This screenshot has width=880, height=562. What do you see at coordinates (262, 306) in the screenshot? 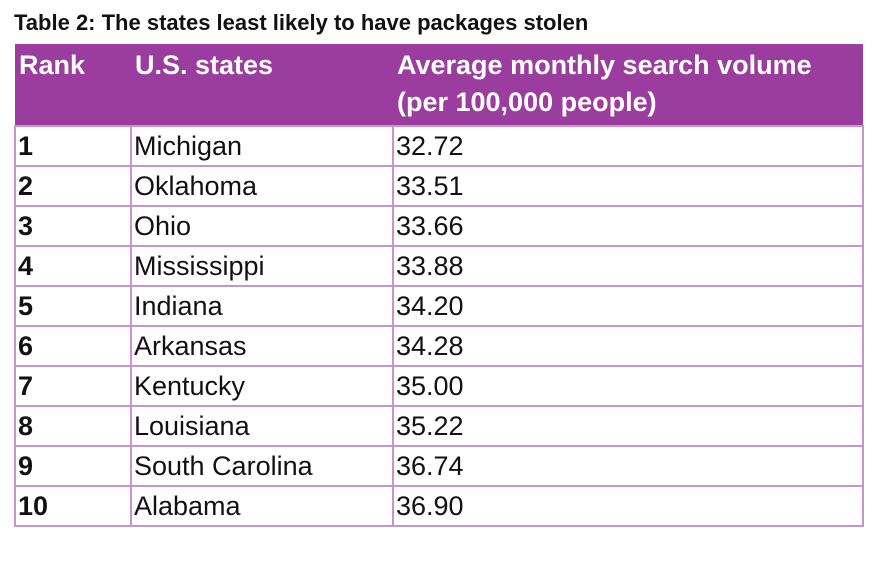
I see `state-cell: Indiana` at bounding box center [262, 306].